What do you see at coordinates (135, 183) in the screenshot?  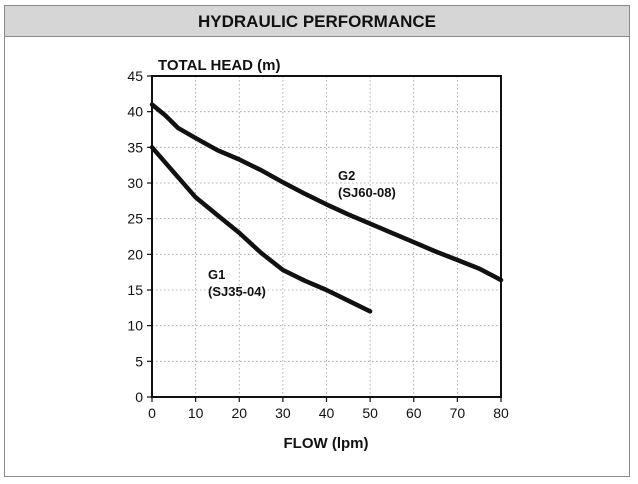 I see `y-tick-label: 30` at bounding box center [135, 183].